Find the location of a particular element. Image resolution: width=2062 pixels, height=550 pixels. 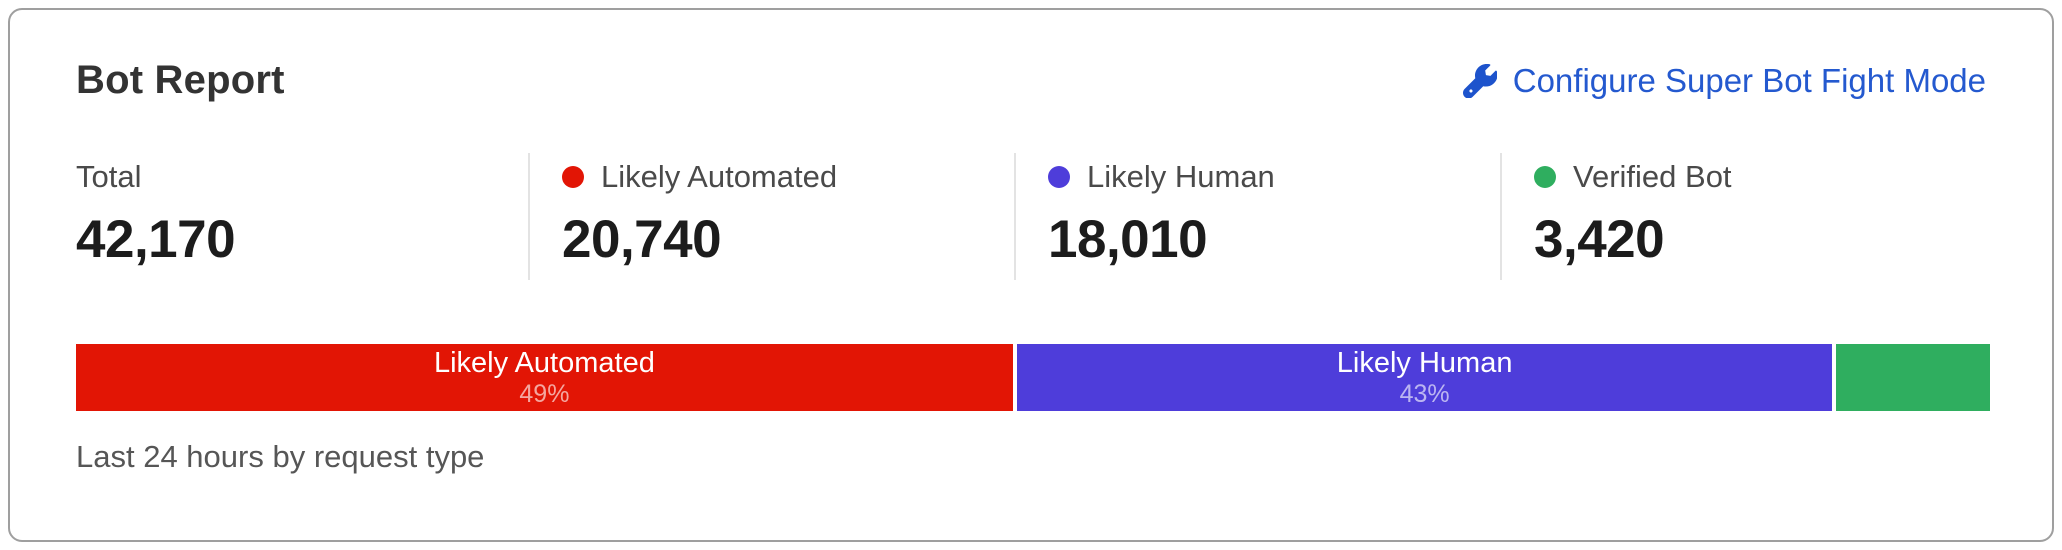

bar-segment-label: Likely Human is located at coordinates (1424, 363).